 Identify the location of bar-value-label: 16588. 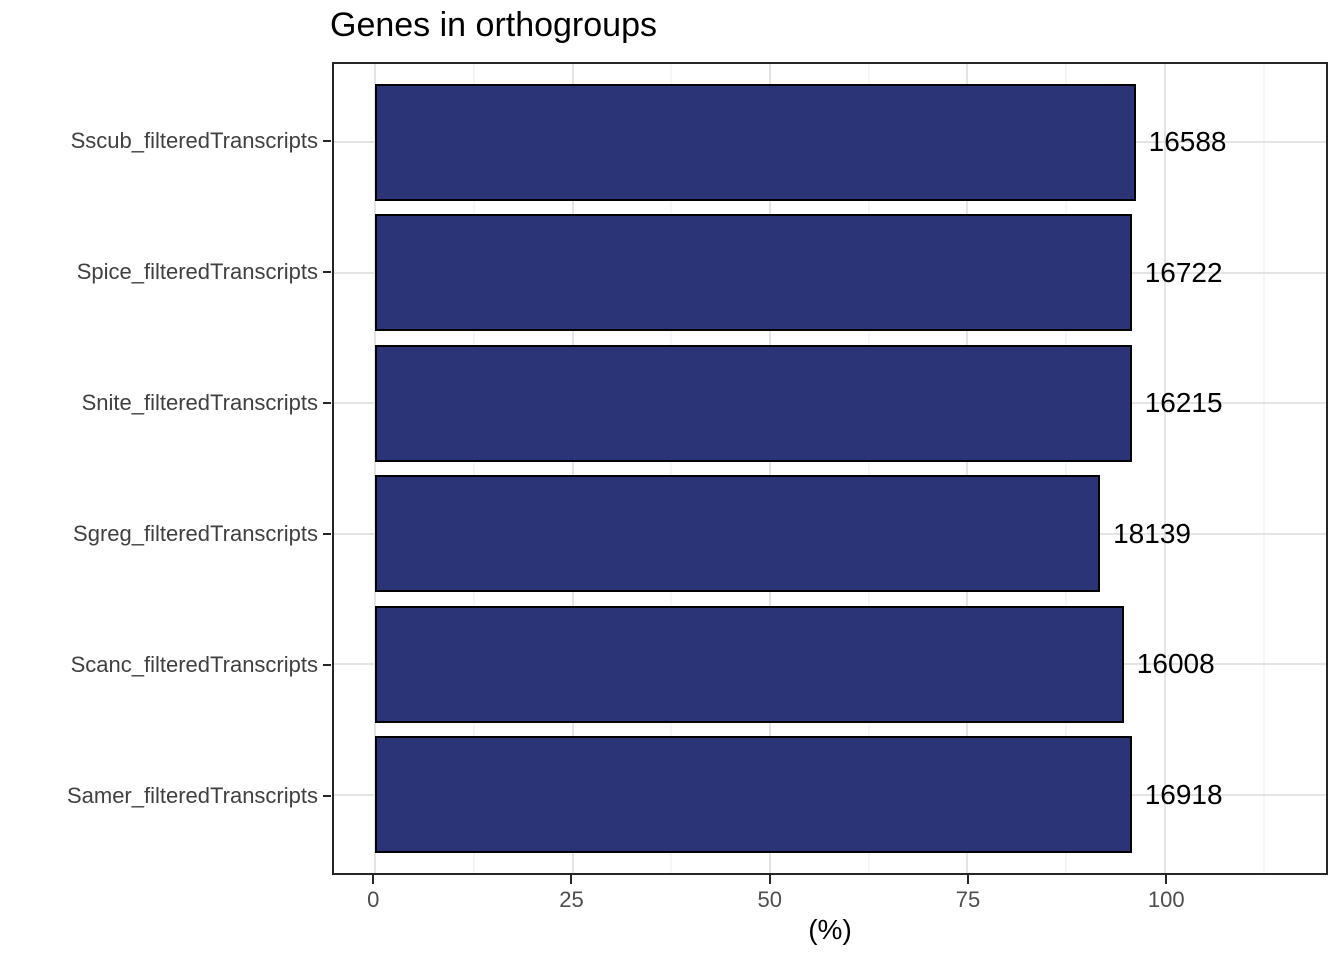
(1187, 142).